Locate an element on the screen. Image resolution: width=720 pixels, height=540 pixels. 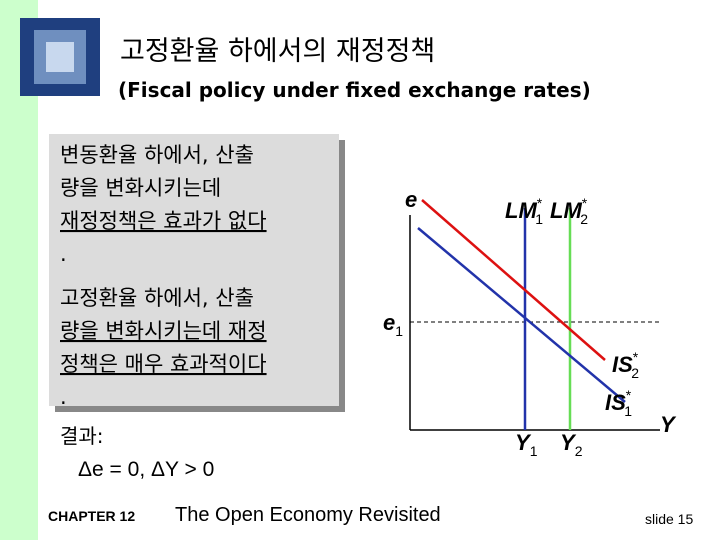
is1-curve is located at coordinates (521, 315).